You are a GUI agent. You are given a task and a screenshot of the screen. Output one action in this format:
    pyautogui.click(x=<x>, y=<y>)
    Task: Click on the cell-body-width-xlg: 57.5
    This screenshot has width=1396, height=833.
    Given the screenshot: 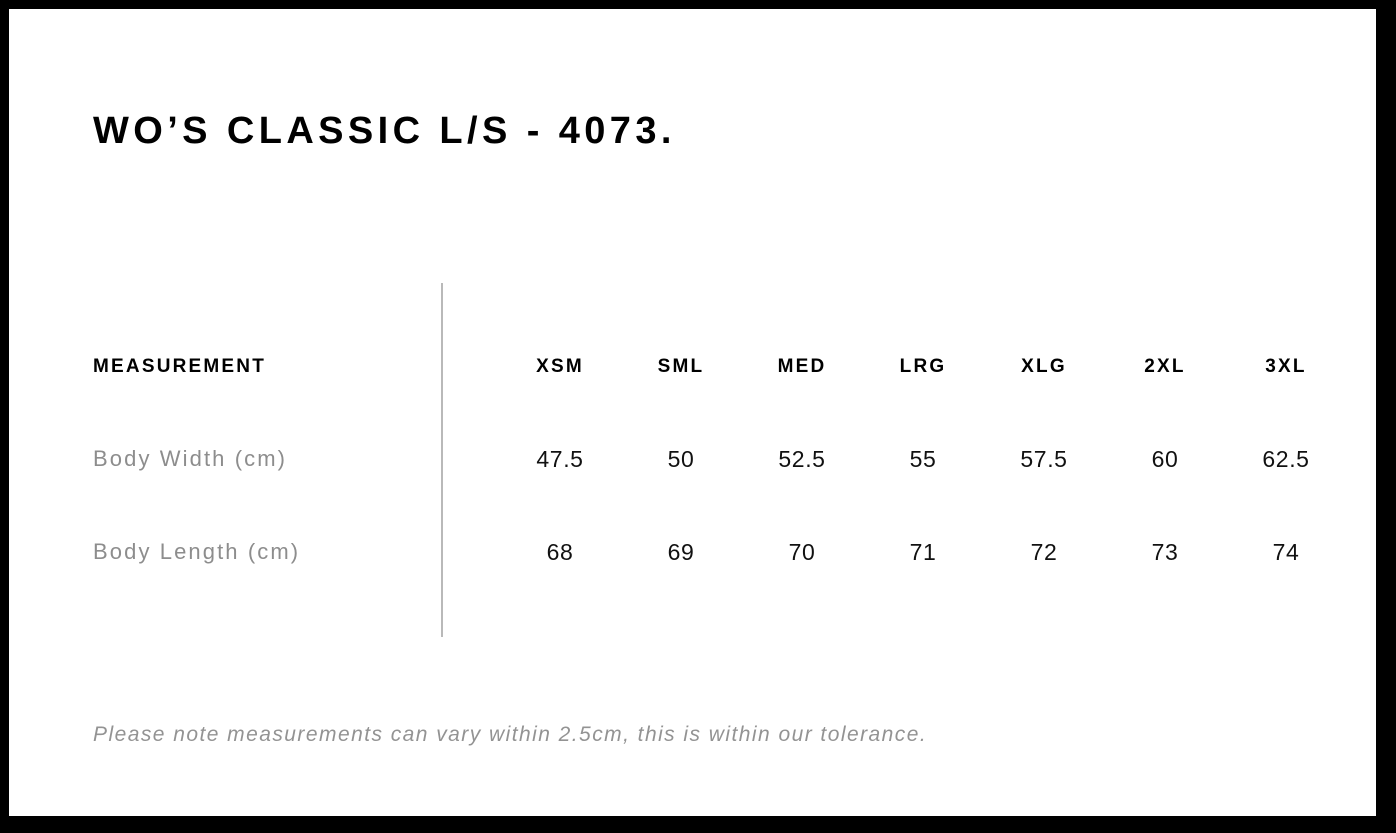 What is the action you would take?
    pyautogui.click(x=1044, y=459)
    